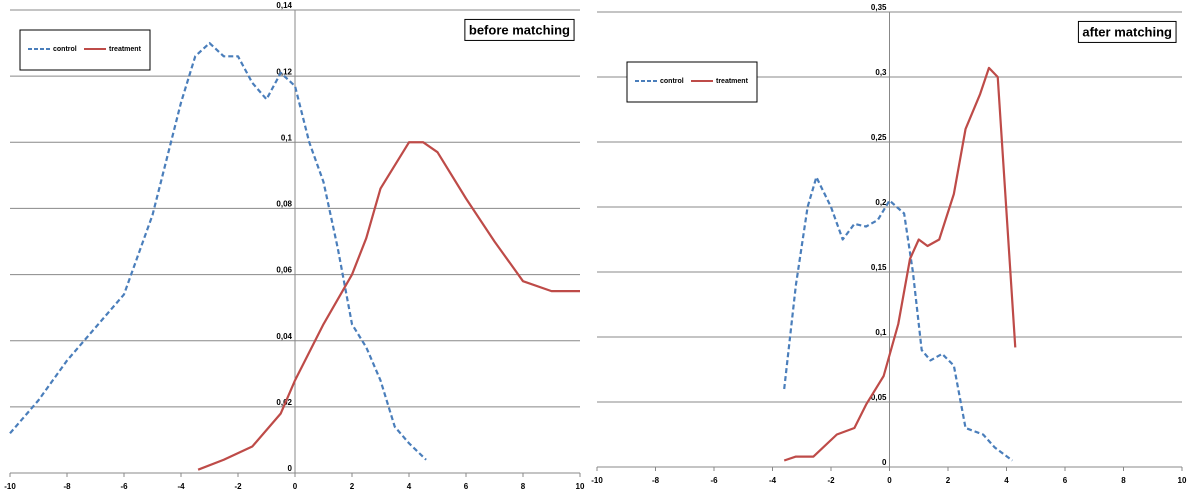  I want to click on y-tick-label: 0,25, so click(879, 137).